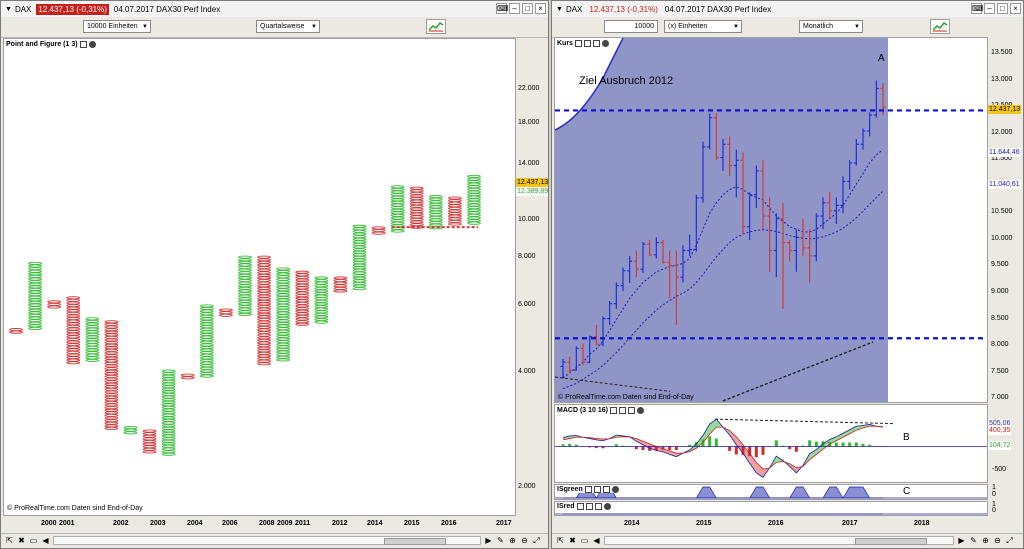 The image size is (1024, 549). Describe the element at coordinates (117, 26) in the screenshot. I see `units-select: 10000 Einheiten ▼` at that location.